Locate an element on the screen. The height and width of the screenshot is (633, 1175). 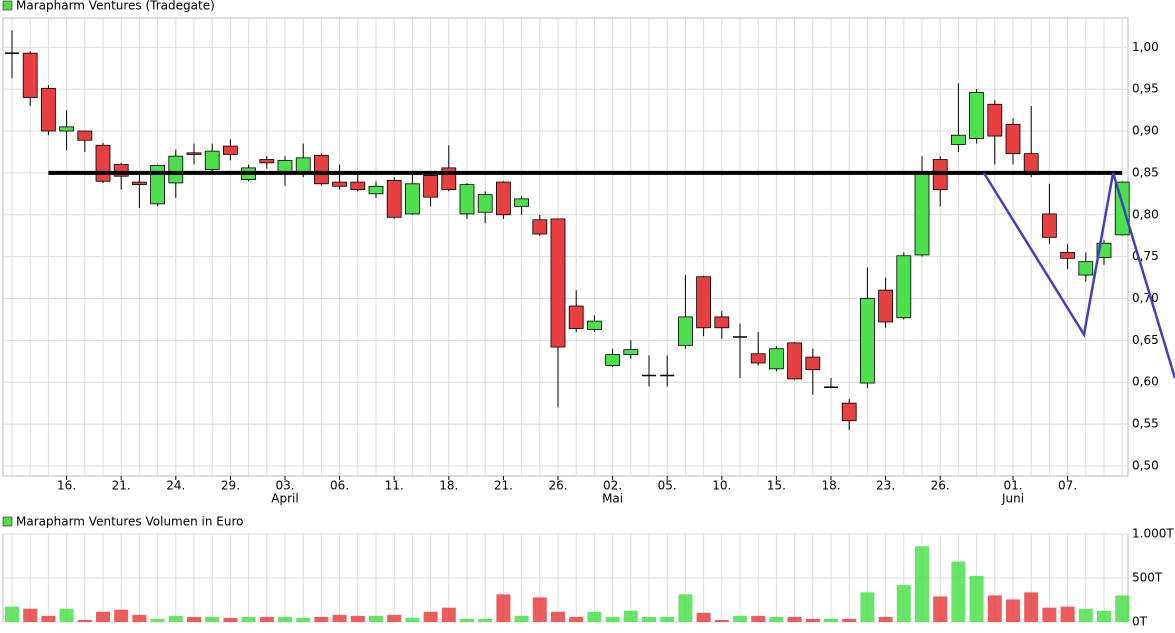
y-tick-label: 0,60 is located at coordinates (1145, 382).